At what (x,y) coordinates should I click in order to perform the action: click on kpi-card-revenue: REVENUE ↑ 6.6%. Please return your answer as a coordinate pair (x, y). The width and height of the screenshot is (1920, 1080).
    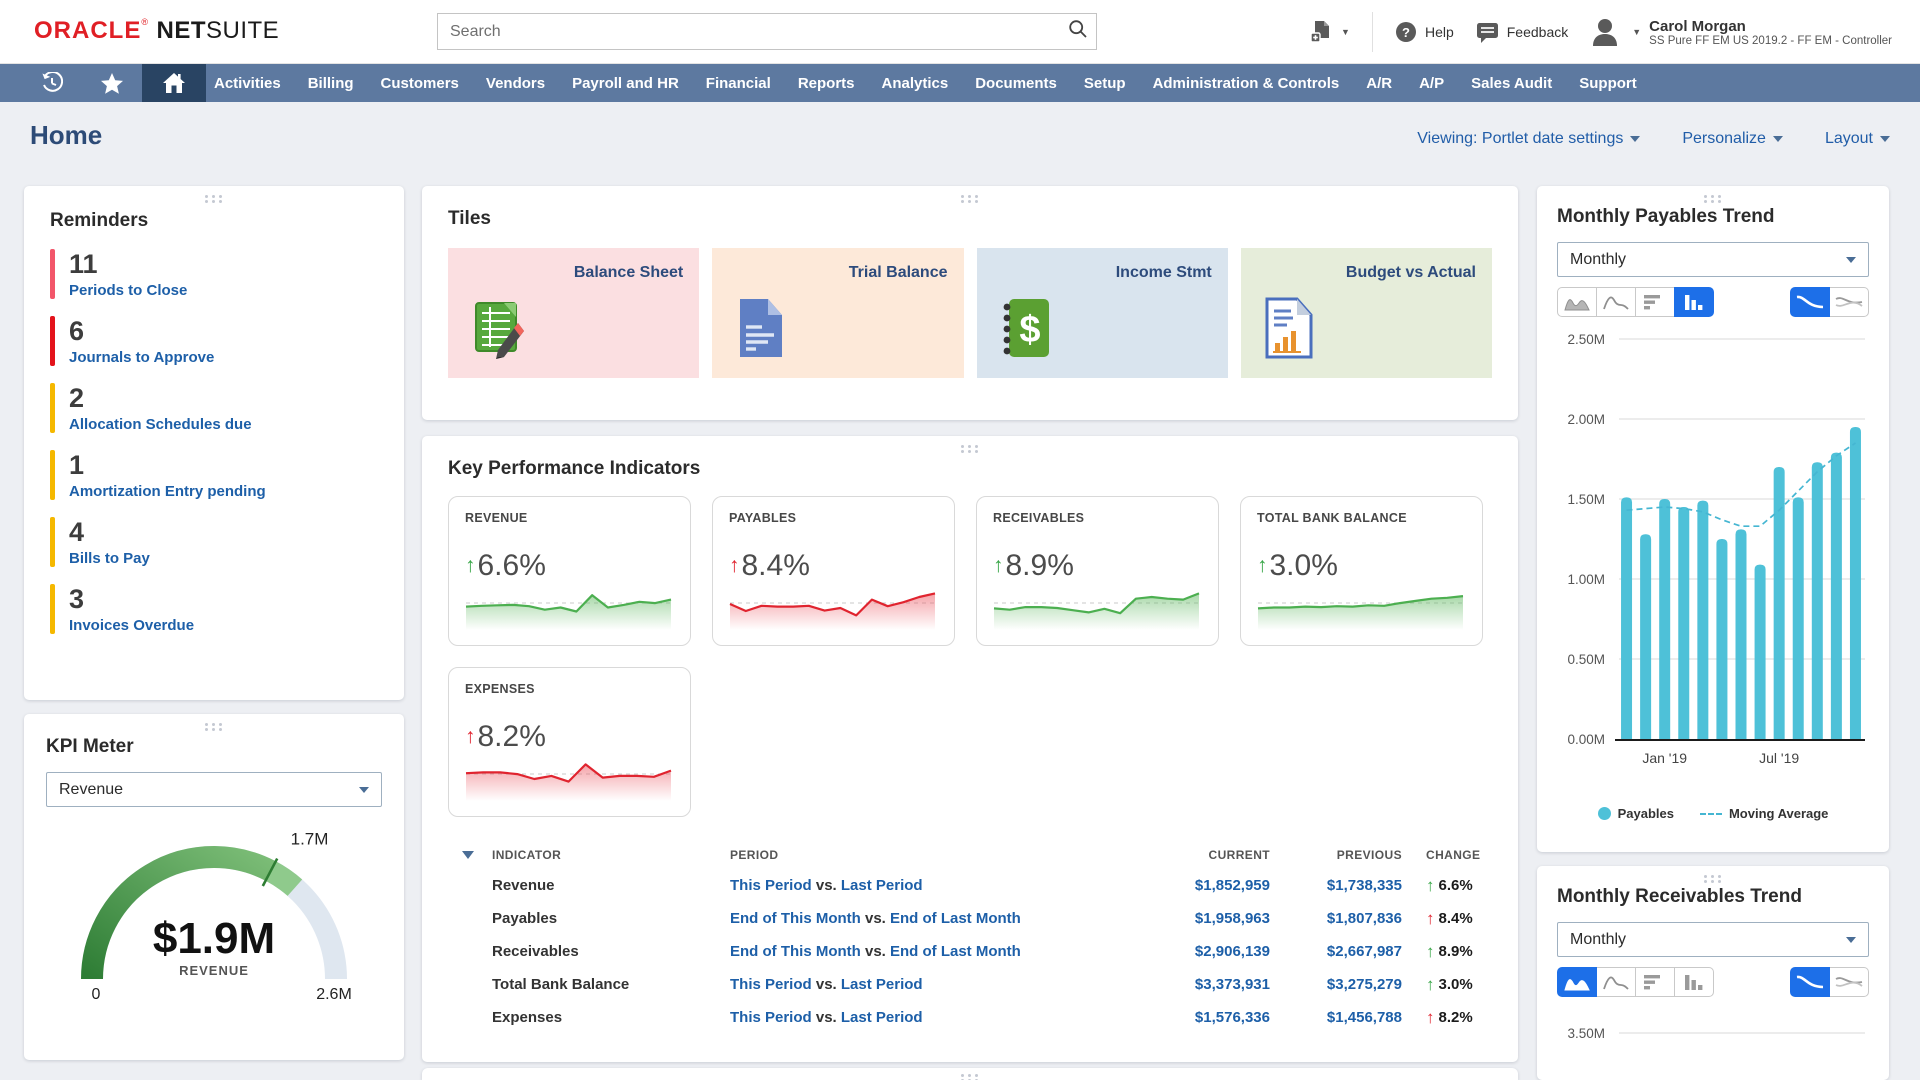
    Looking at the image, I should click on (569, 571).